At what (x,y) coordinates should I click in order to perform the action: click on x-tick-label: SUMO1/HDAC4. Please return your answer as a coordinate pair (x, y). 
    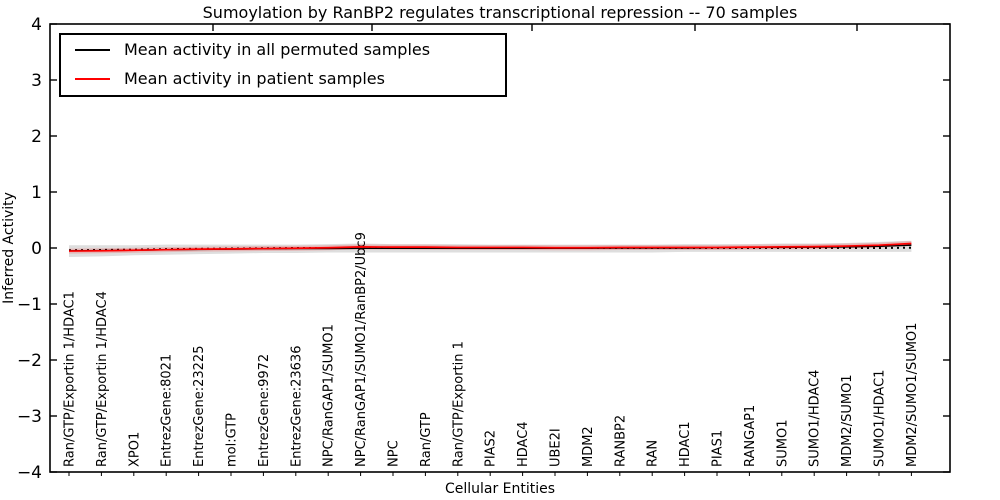
    Looking at the image, I should click on (815, 418).